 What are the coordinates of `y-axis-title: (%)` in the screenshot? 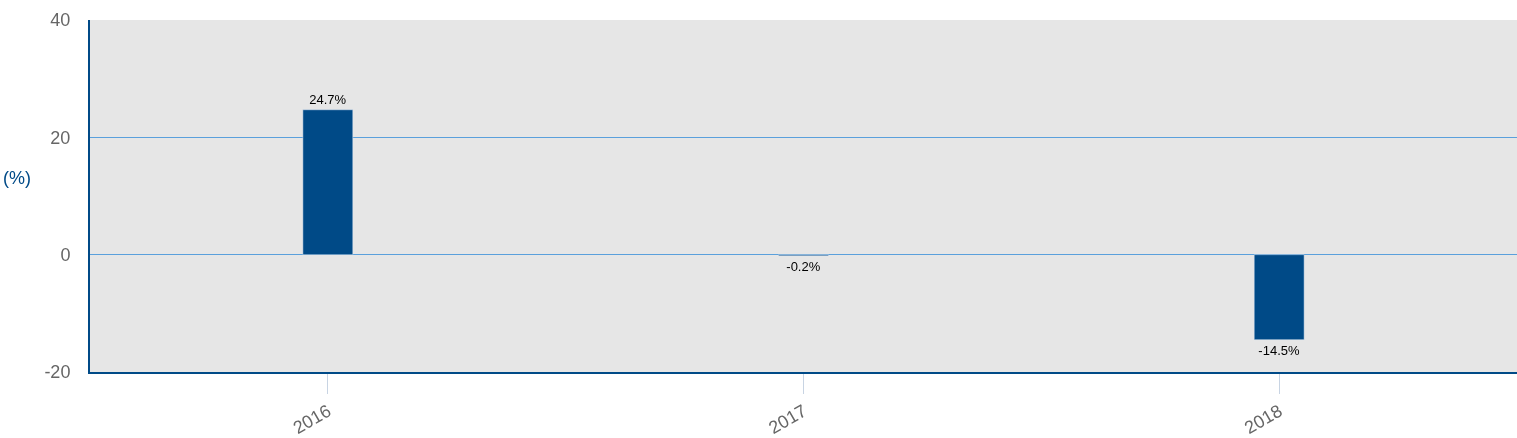 It's located at (17, 178).